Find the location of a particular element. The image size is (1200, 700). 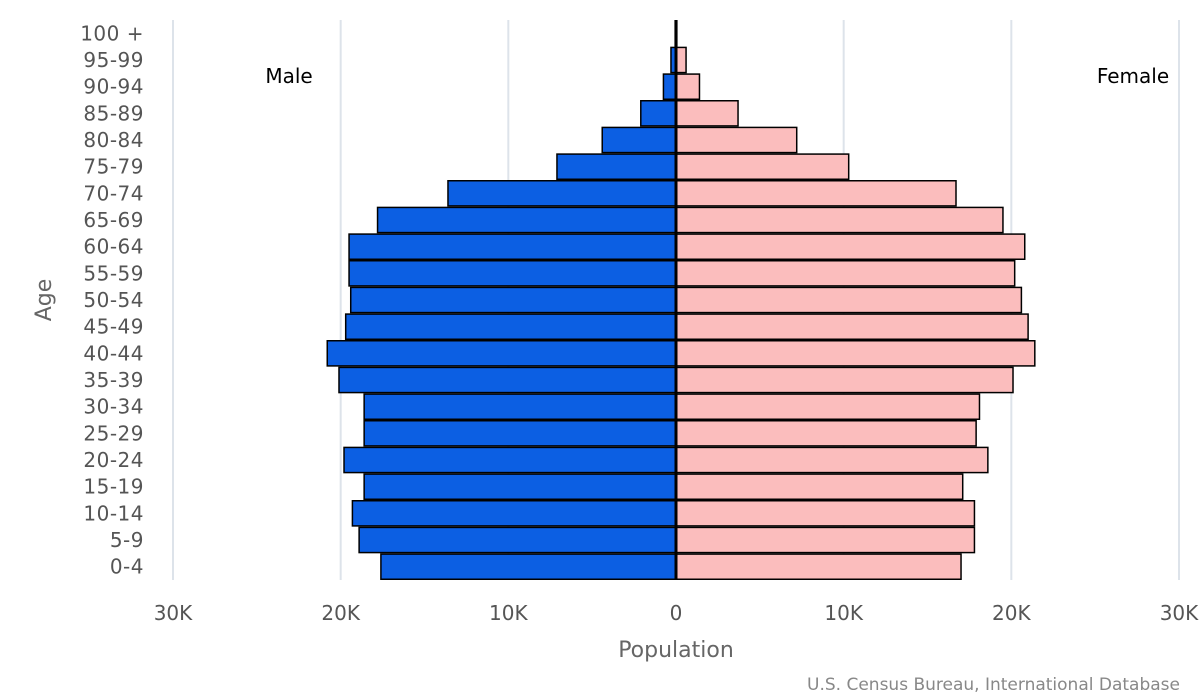

y-tick-label: 70-74 is located at coordinates (113, 193).